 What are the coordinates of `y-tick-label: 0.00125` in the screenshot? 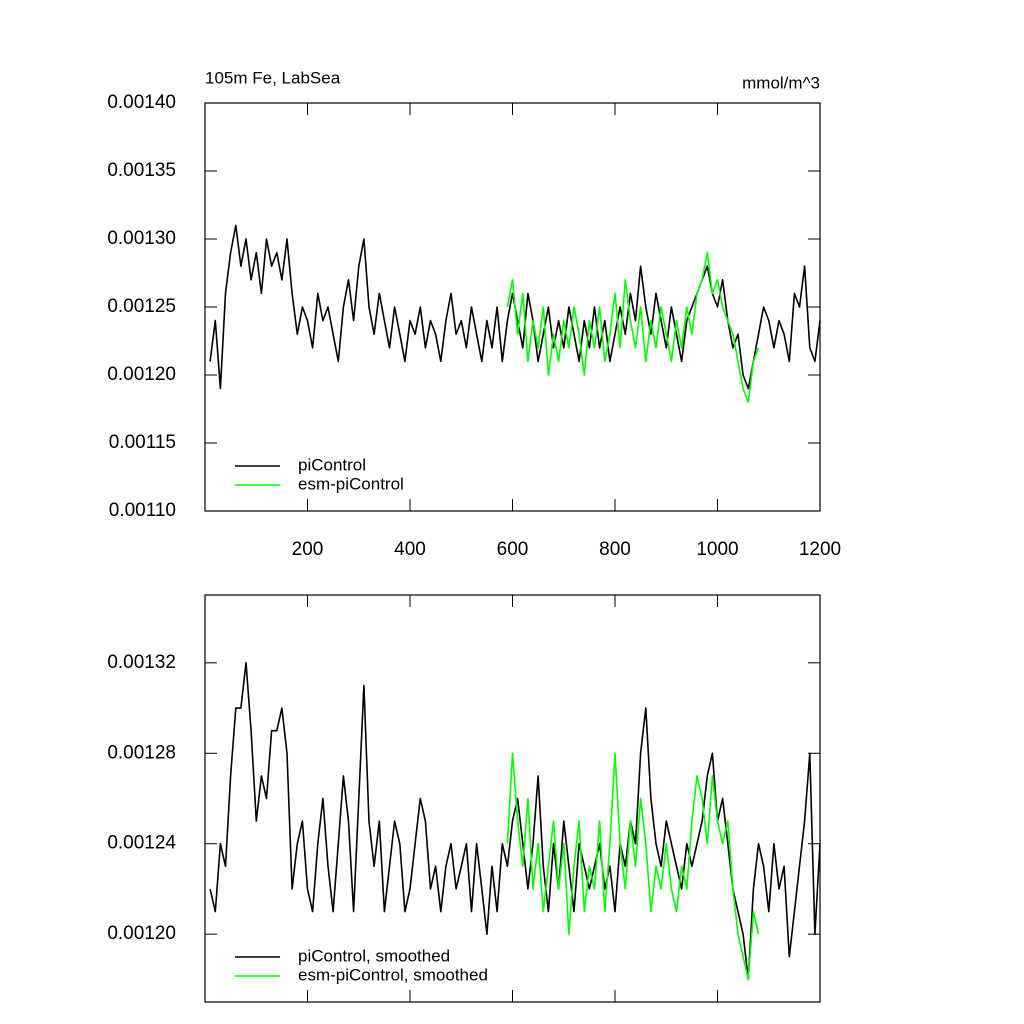 It's located at (141, 306).